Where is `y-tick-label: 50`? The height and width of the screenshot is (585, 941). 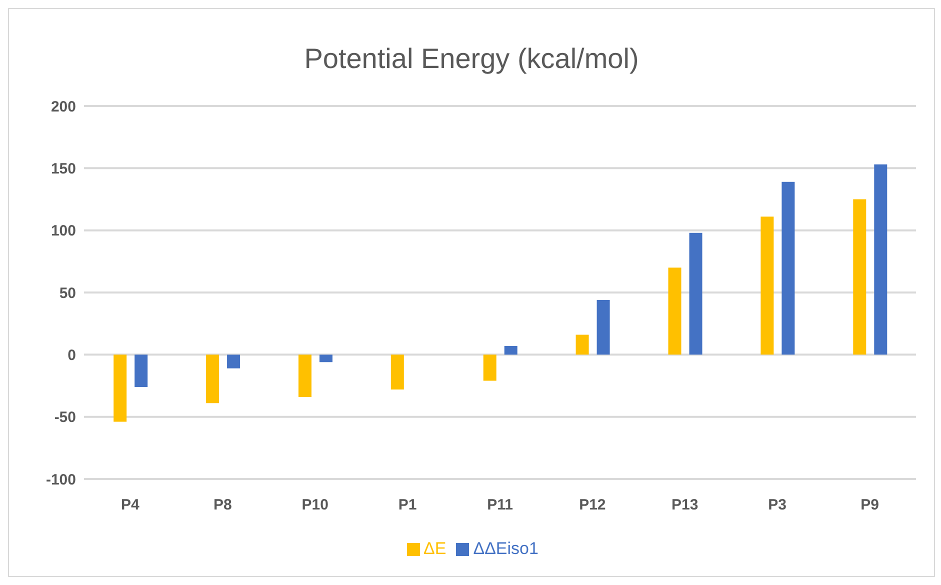 y-tick-label: 50 is located at coordinates (67, 293).